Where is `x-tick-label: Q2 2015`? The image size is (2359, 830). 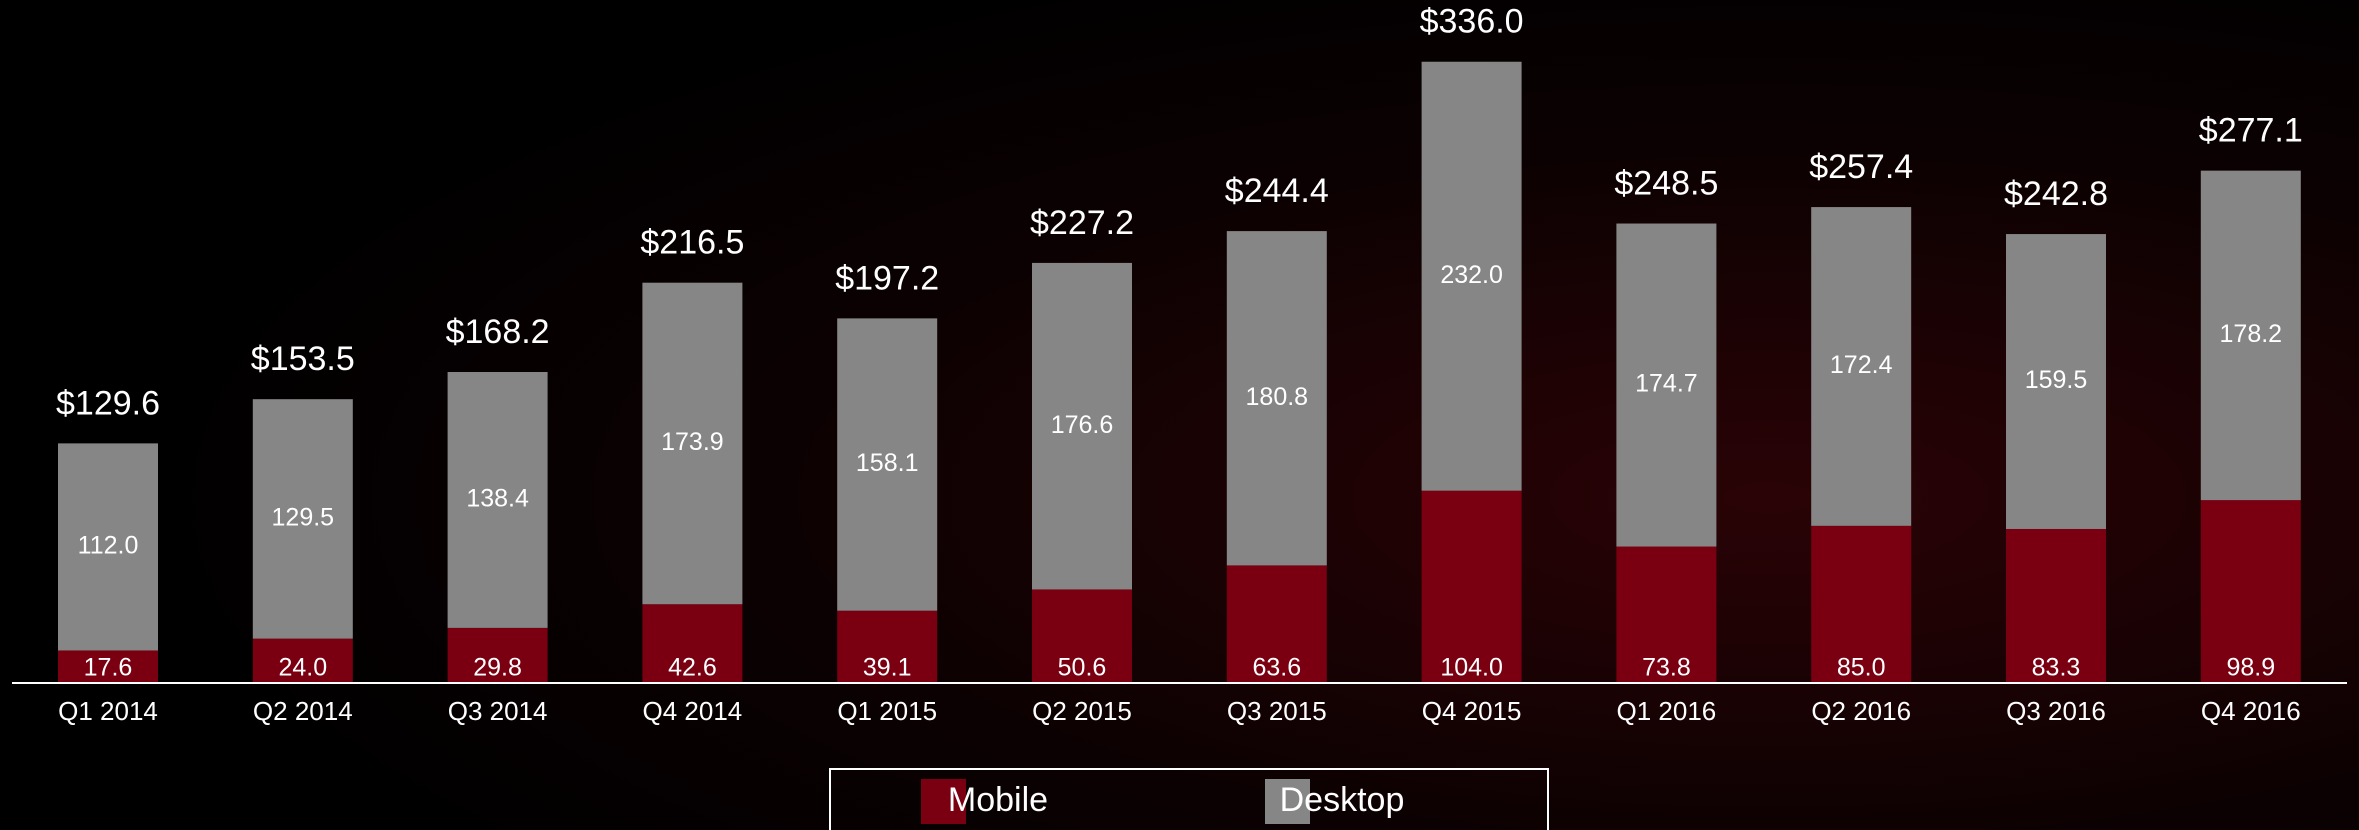 x-tick-label: Q2 2015 is located at coordinates (1082, 711).